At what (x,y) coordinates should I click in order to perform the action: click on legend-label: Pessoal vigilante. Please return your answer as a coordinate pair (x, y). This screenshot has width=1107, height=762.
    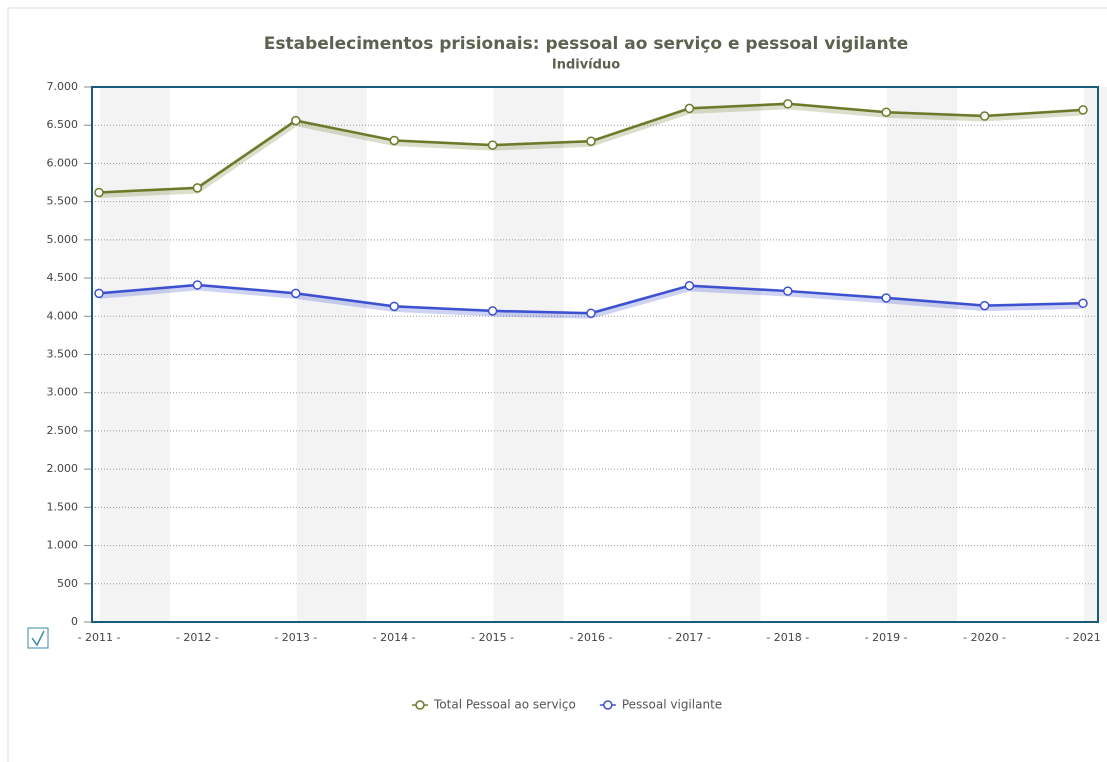
    Looking at the image, I should click on (672, 705).